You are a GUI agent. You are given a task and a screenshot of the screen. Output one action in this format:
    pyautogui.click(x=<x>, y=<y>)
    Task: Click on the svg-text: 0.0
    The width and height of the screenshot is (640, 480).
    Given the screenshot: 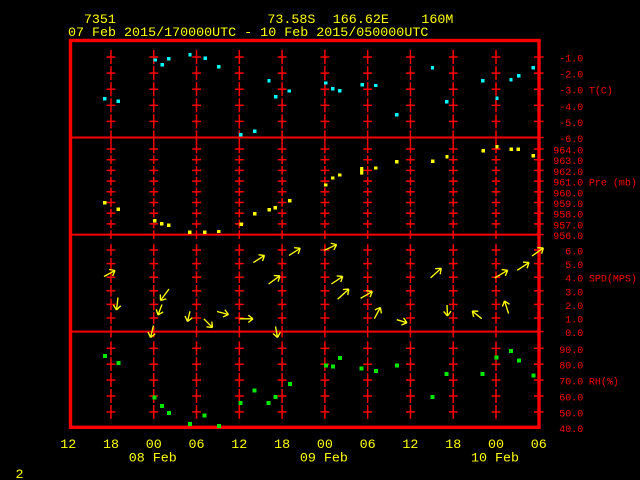 What is the action you would take?
    pyautogui.click(x=574, y=334)
    